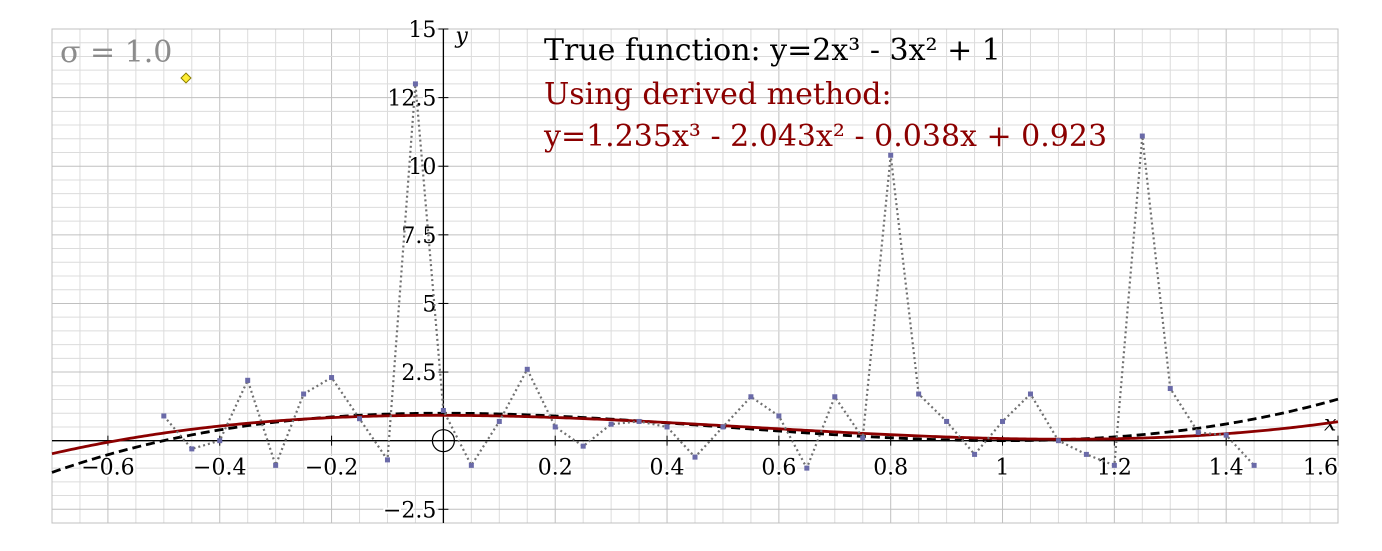 The image size is (1382, 551). I want to click on x-tick-label: 0.8, so click(890, 468).